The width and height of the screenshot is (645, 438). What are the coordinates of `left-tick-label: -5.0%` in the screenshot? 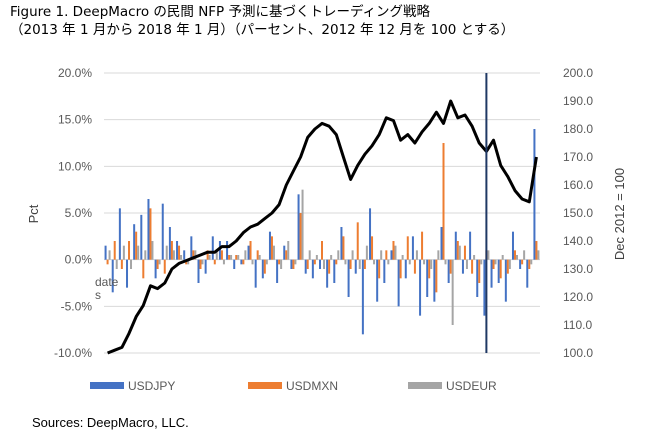 It's located at (77, 306).